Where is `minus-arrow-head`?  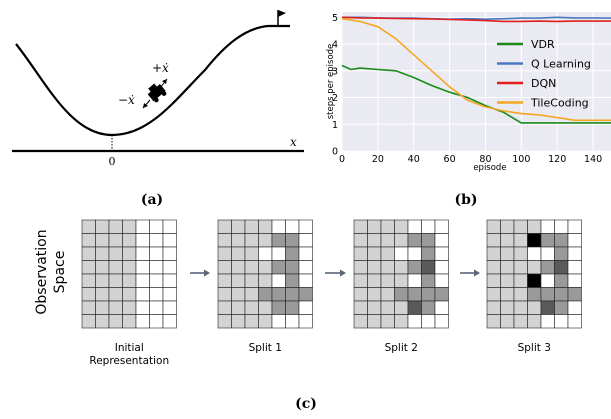 minus-arrow-head is located at coordinates (145, 105).